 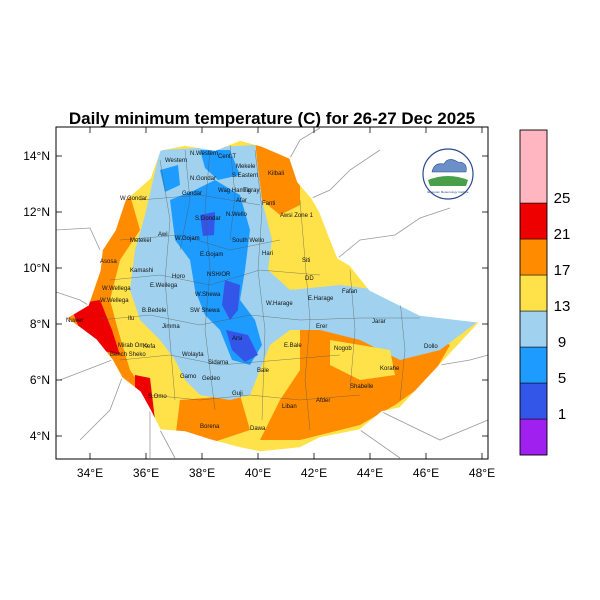 What do you see at coordinates (482, 473) in the screenshot?
I see `x-tick-label: 48°E` at bounding box center [482, 473].